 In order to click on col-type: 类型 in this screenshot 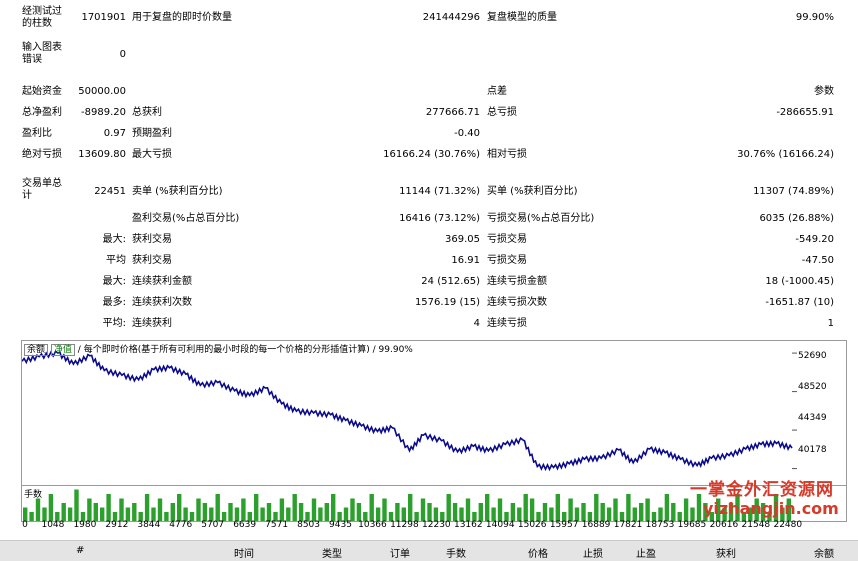, I will do `click(332, 554)`.